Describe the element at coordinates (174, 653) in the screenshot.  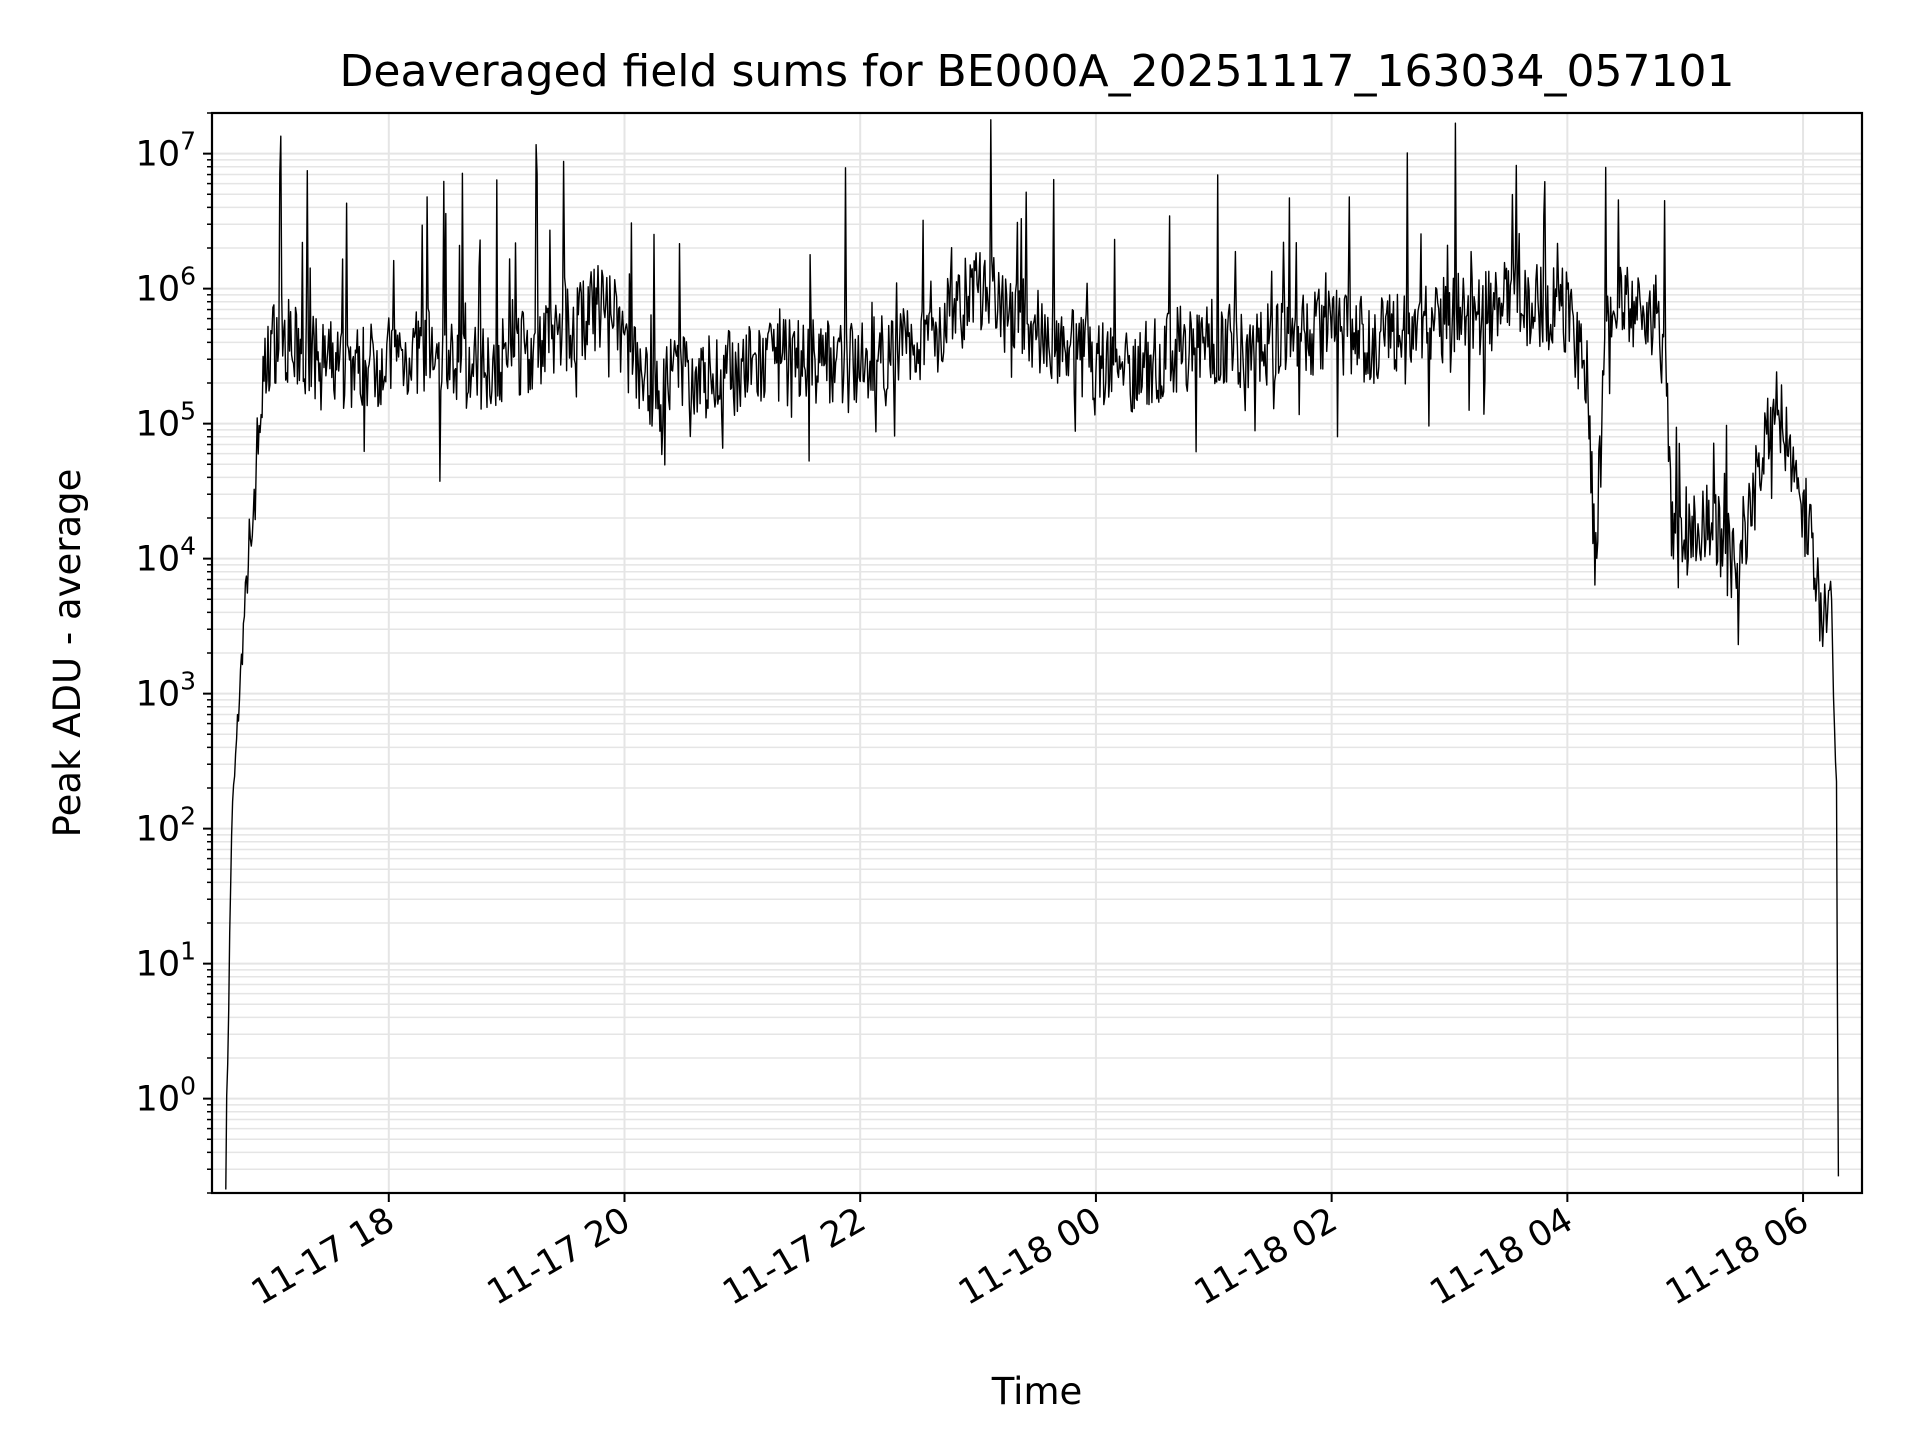
I see `y-axis-ticks: 10⁰ 10¹ 10² 10³ 10⁴ 10⁵ 10⁶ 10⁷` at that location.